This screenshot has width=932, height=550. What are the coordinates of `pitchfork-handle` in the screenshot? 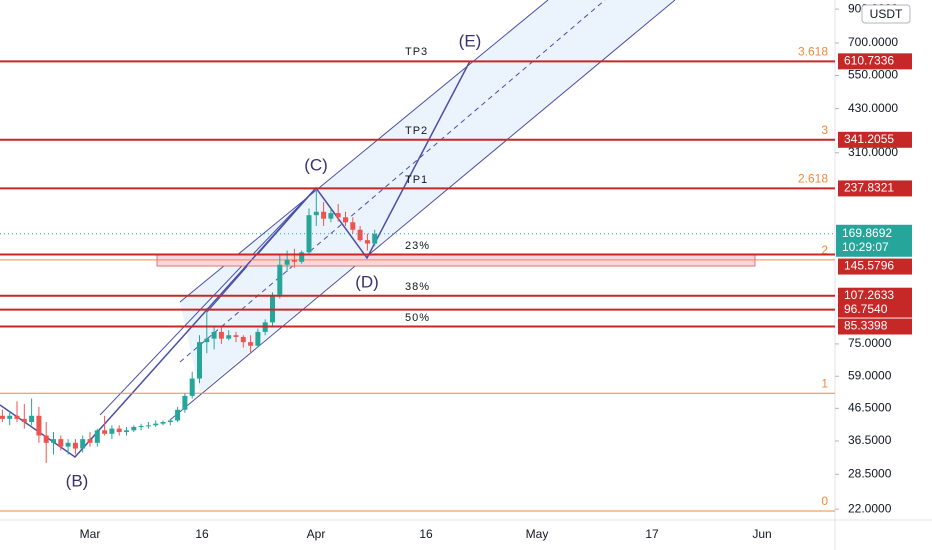 It's located at (208, 301).